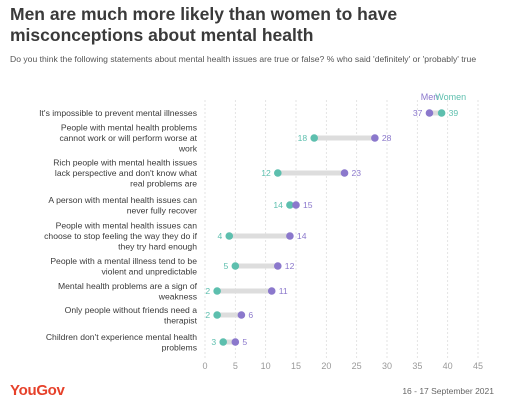  Describe the element at coordinates (326, 366) in the screenshot. I see `x-tick-label: 20` at that location.